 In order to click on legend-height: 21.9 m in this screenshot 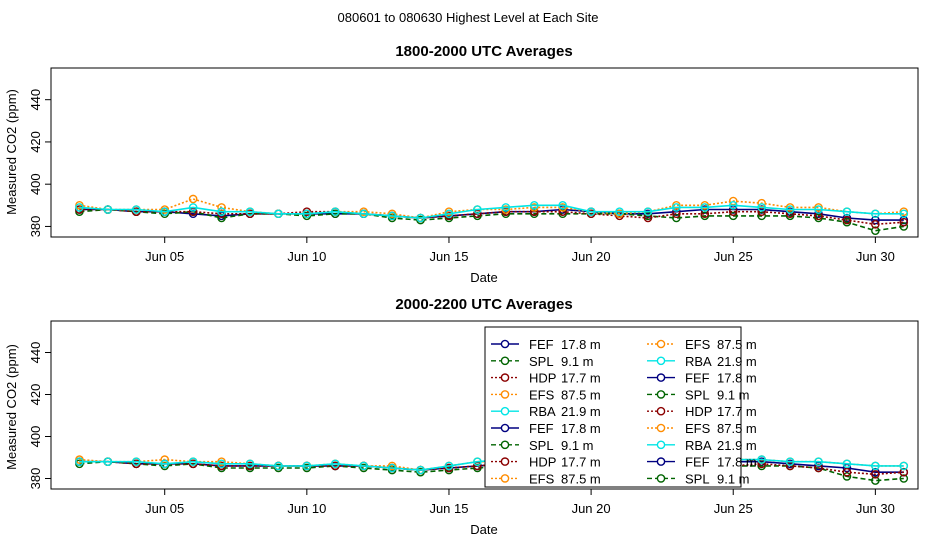, I will do `click(737, 361)`.